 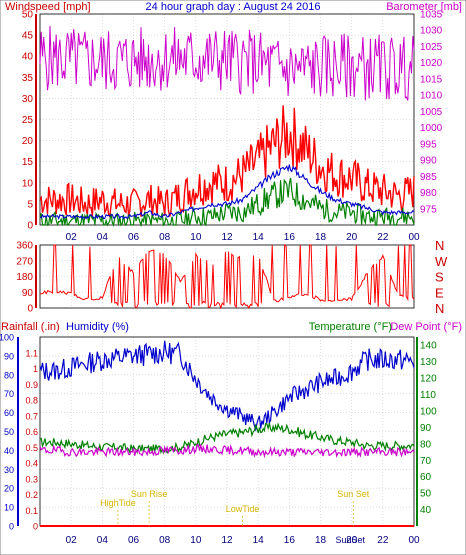 I want to click on climate-panel-x-tick-label: 00, so click(x=414, y=540).